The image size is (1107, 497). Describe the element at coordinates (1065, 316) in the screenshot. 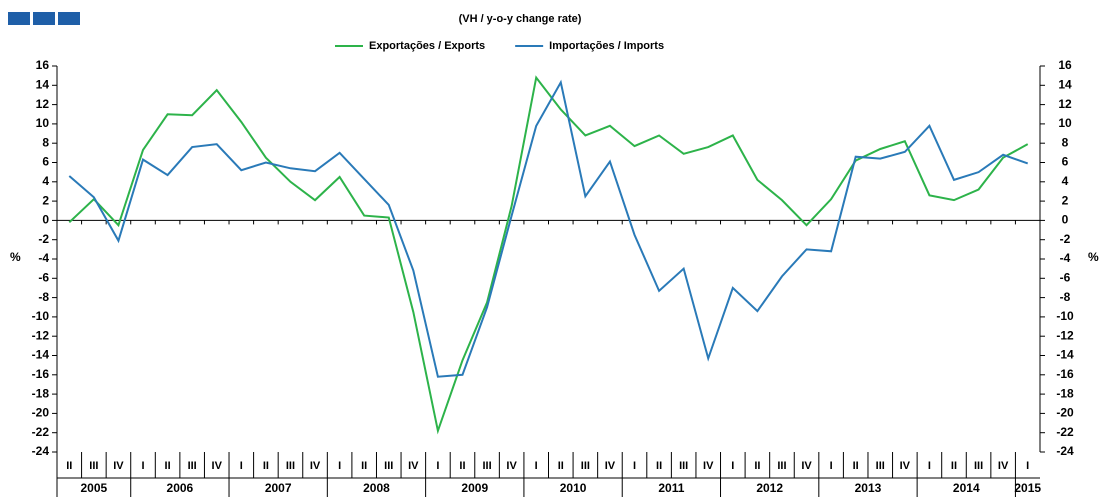

I see `y2-tick-label: -10` at that location.